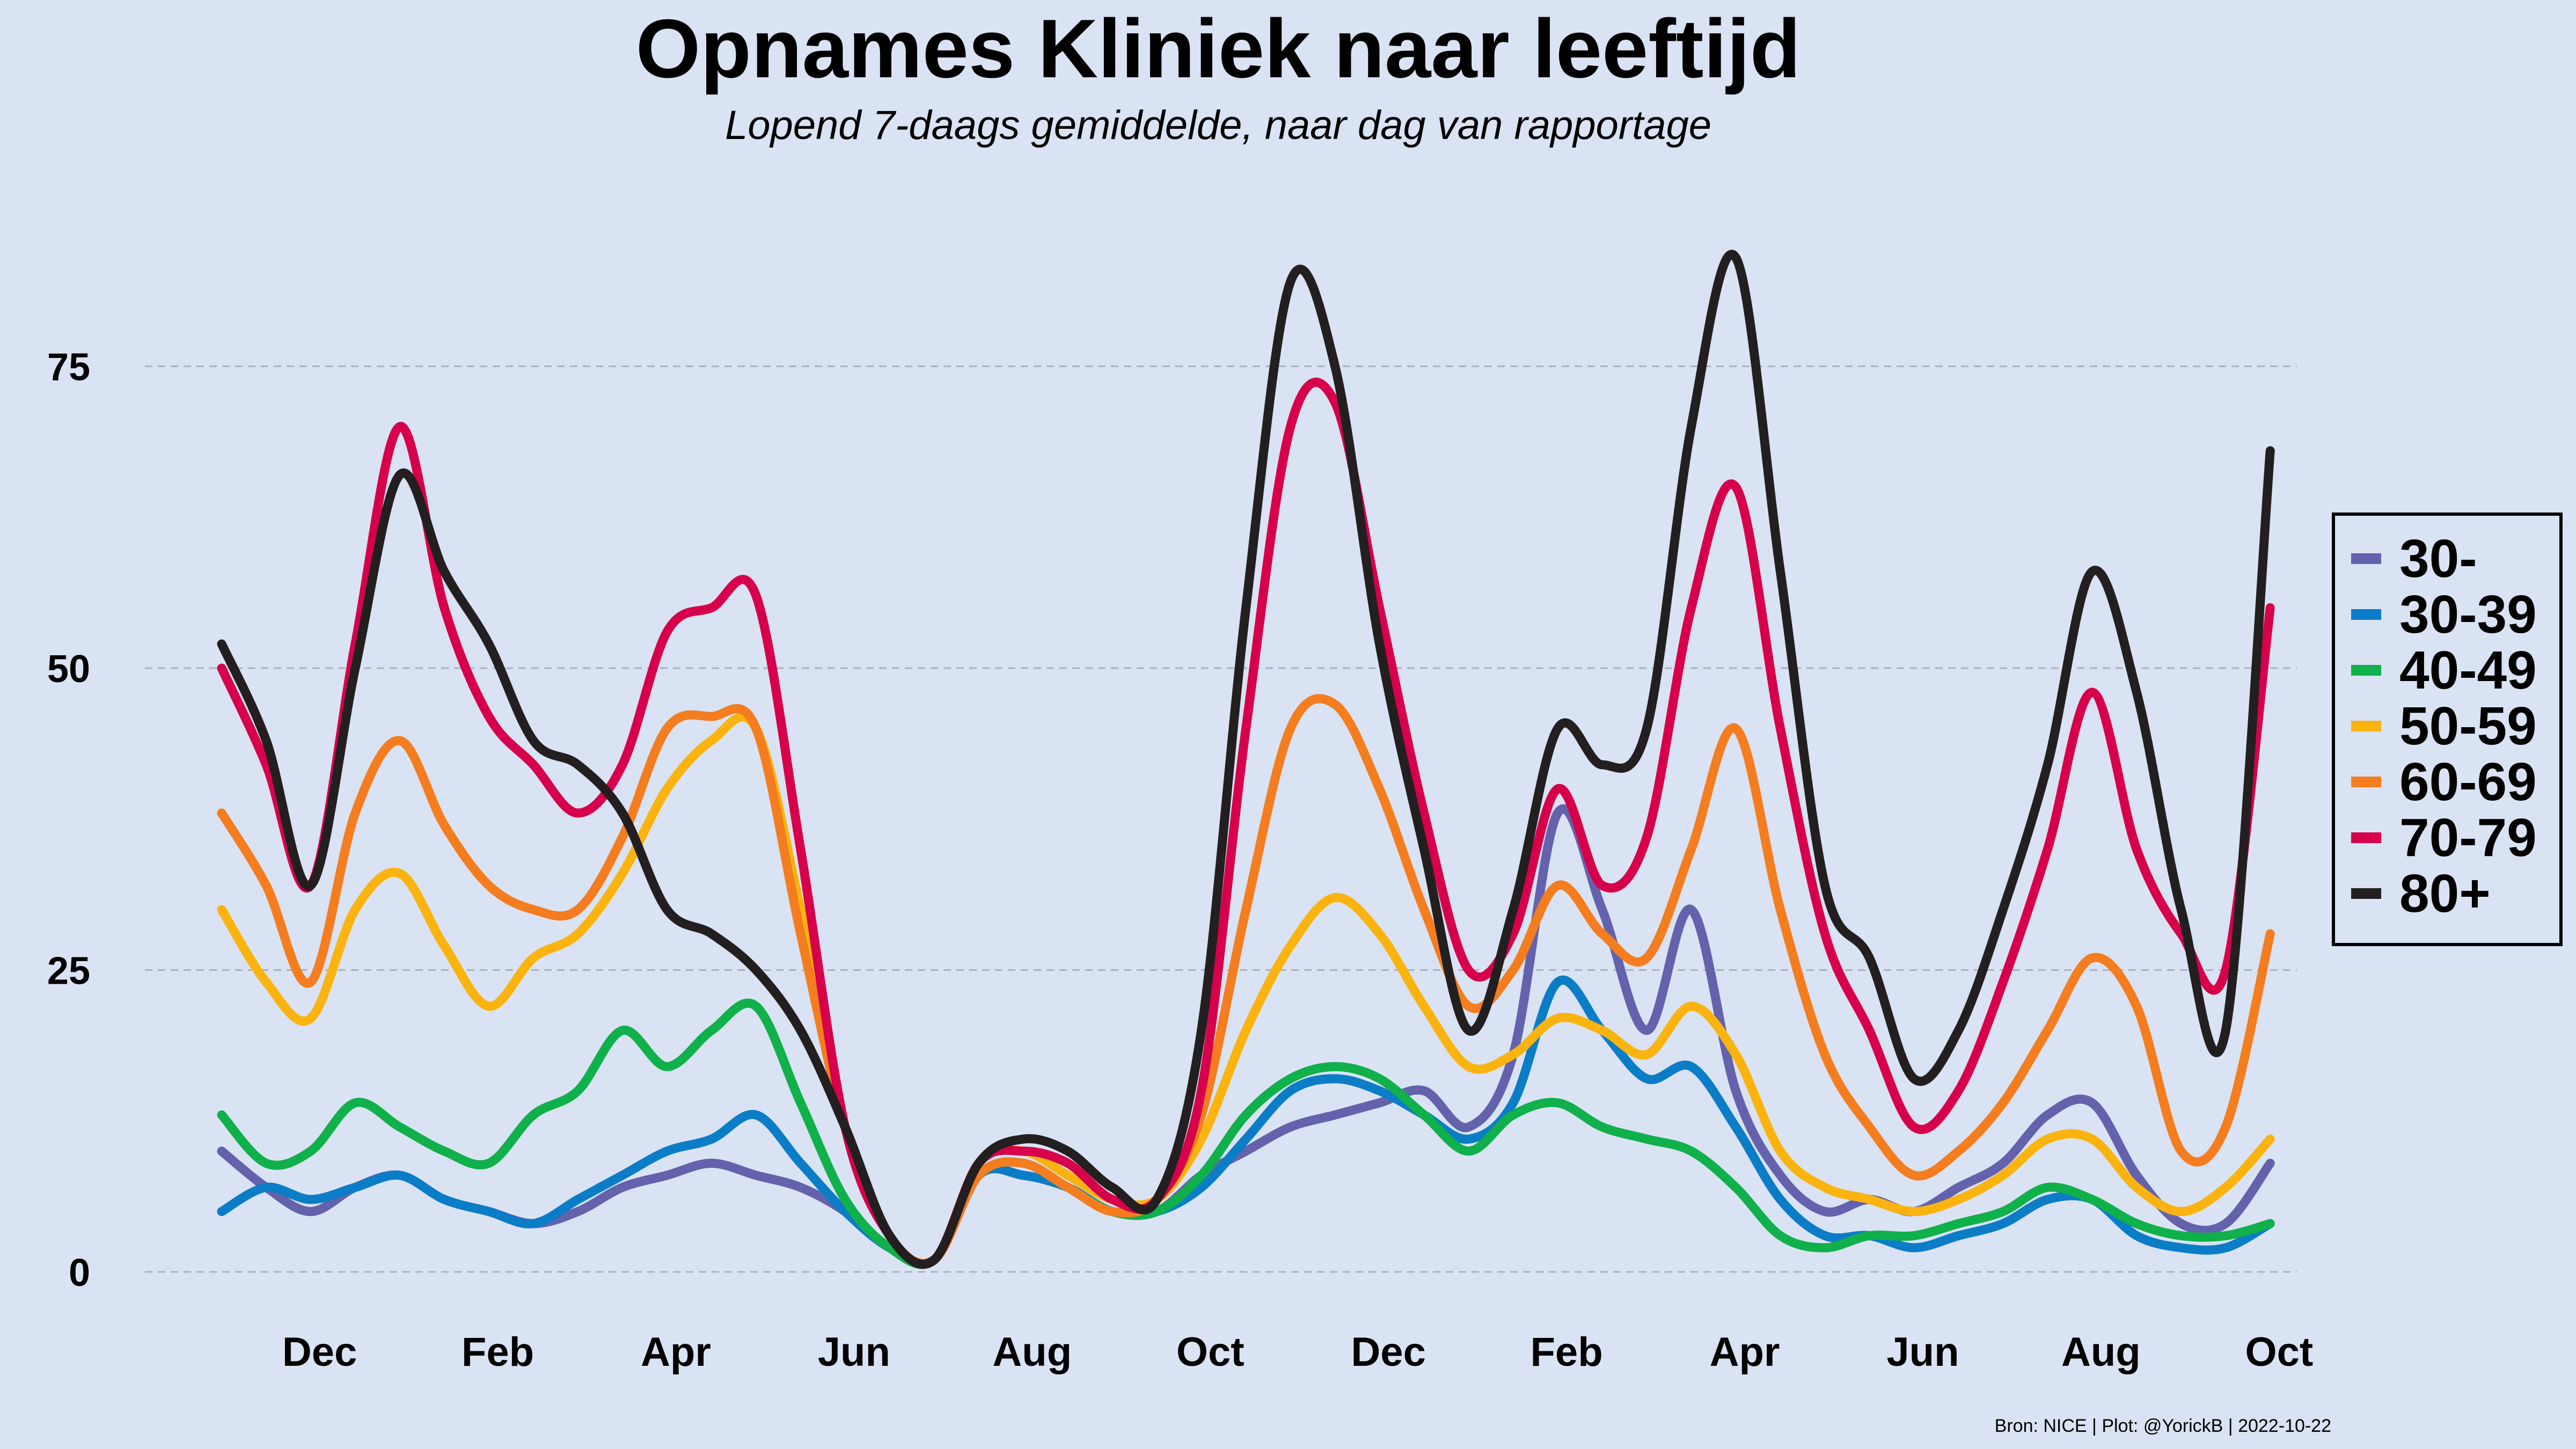  What do you see at coordinates (2162, 1426) in the screenshot?
I see `source-caption: Bron: NICE | Plot: @YorickB | 2022-10-22` at bounding box center [2162, 1426].